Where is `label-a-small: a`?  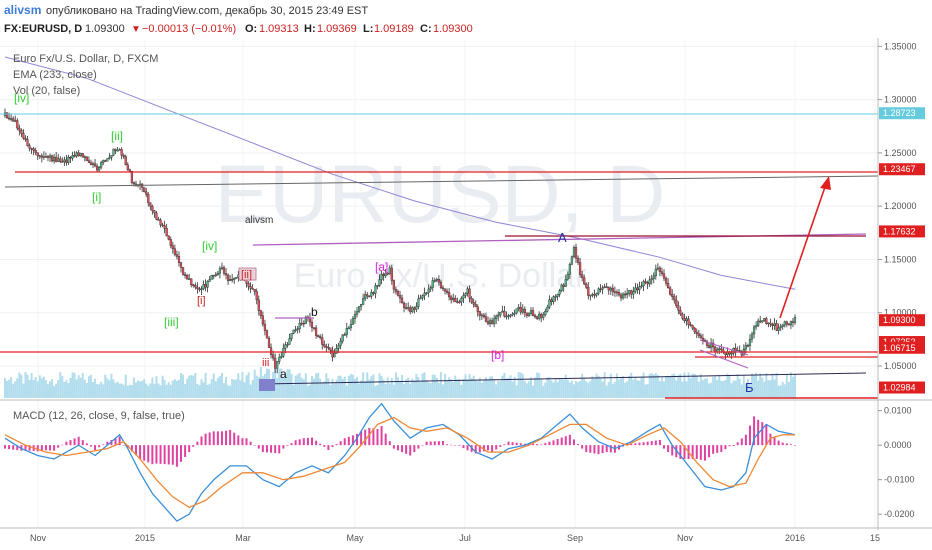 label-a-small: a is located at coordinates (283, 374).